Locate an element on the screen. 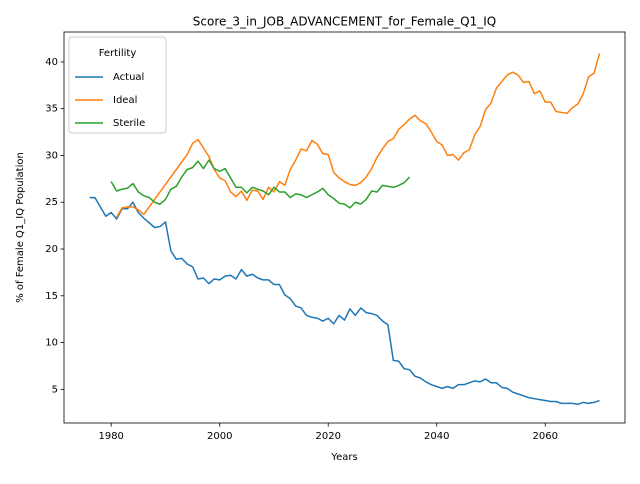  legend-title: Fertility is located at coordinates (118, 53).